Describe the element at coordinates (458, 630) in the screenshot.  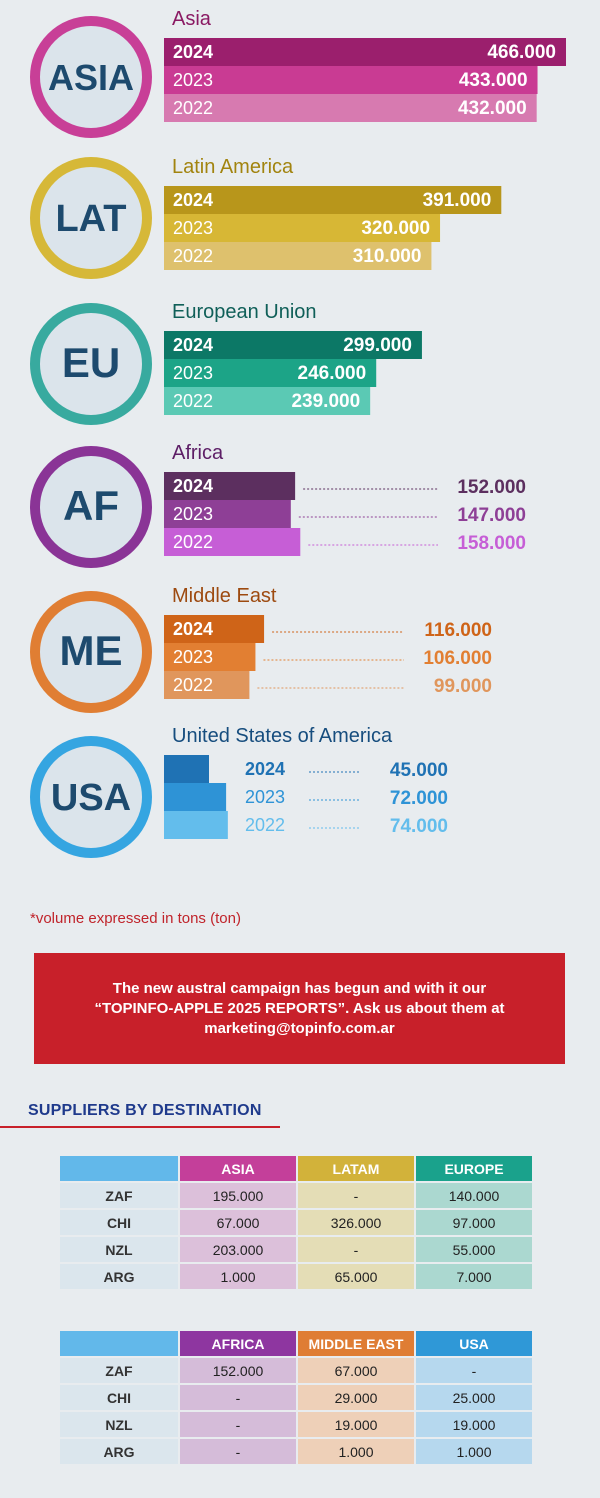
I see `bar-value-label: 116.000` at that location.